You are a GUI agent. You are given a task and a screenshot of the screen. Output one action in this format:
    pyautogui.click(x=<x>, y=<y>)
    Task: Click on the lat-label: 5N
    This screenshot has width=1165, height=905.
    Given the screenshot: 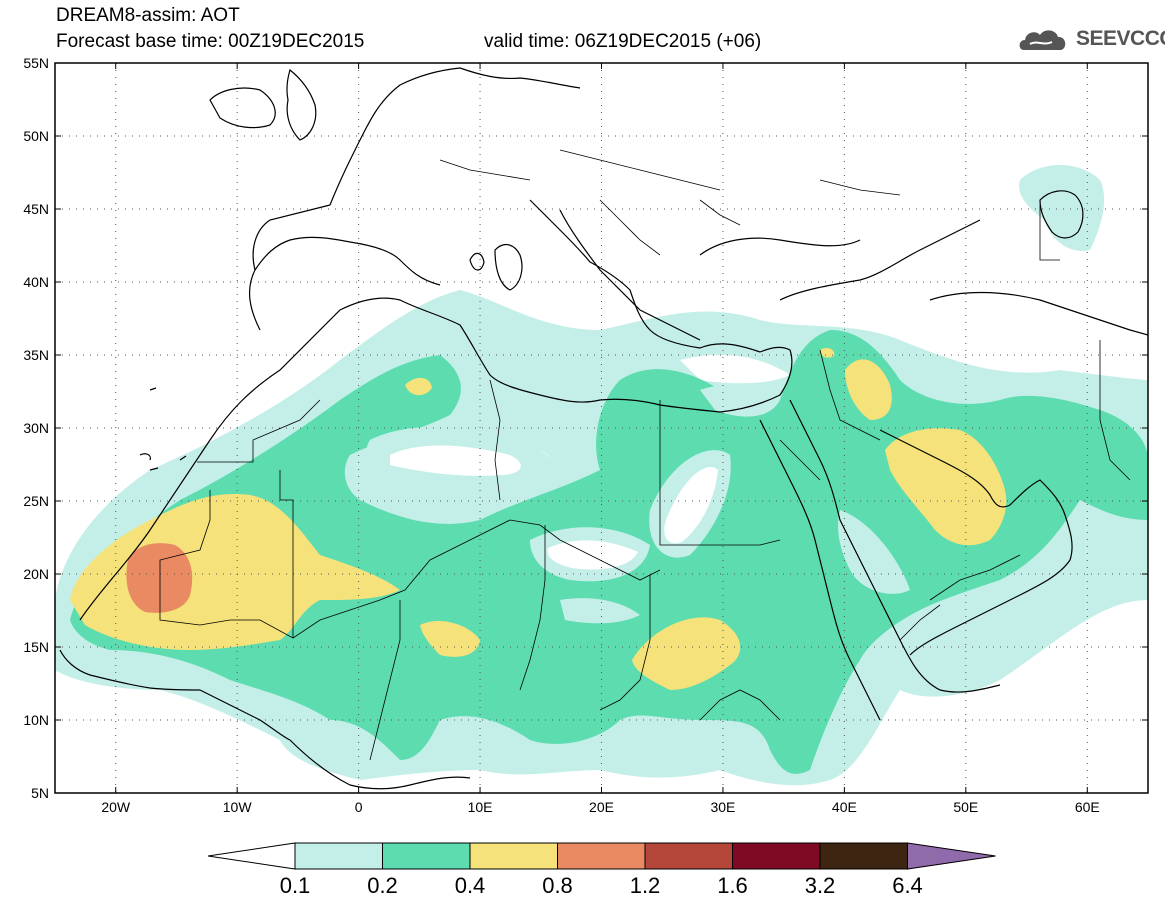 What is the action you would take?
    pyautogui.click(x=40, y=793)
    